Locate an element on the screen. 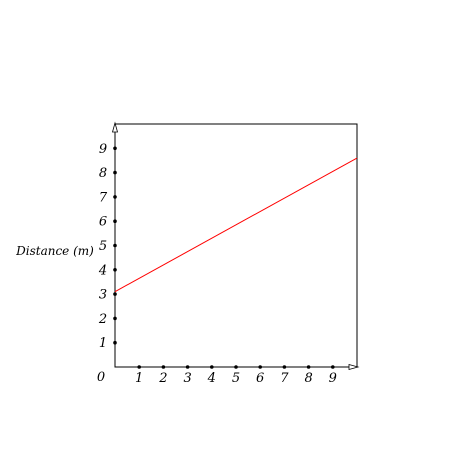 The height and width of the screenshot is (450, 450). y-tick-label-6: 6 is located at coordinates (103, 222).